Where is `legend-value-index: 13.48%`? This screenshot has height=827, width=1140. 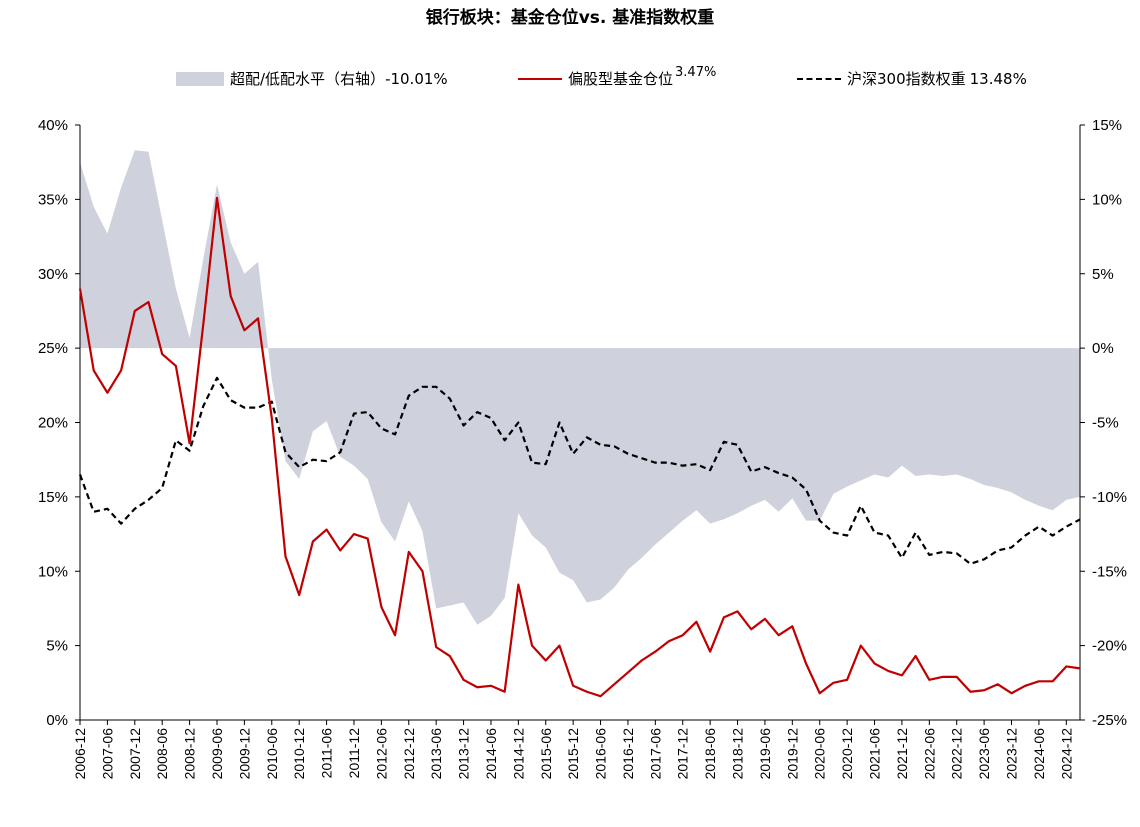 legend-value-index: 13.48% is located at coordinates (998, 78).